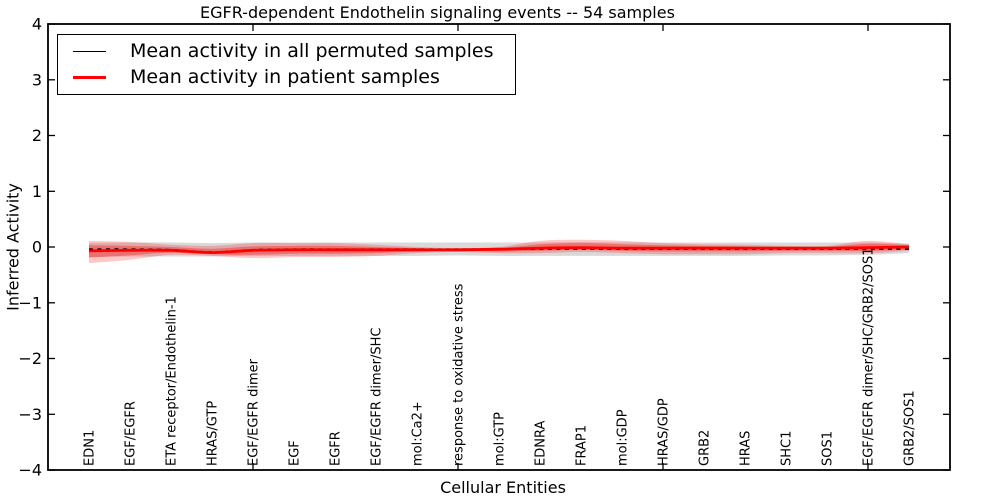  I want to click on band-patient-samples-spread-outer, so click(499, 251).